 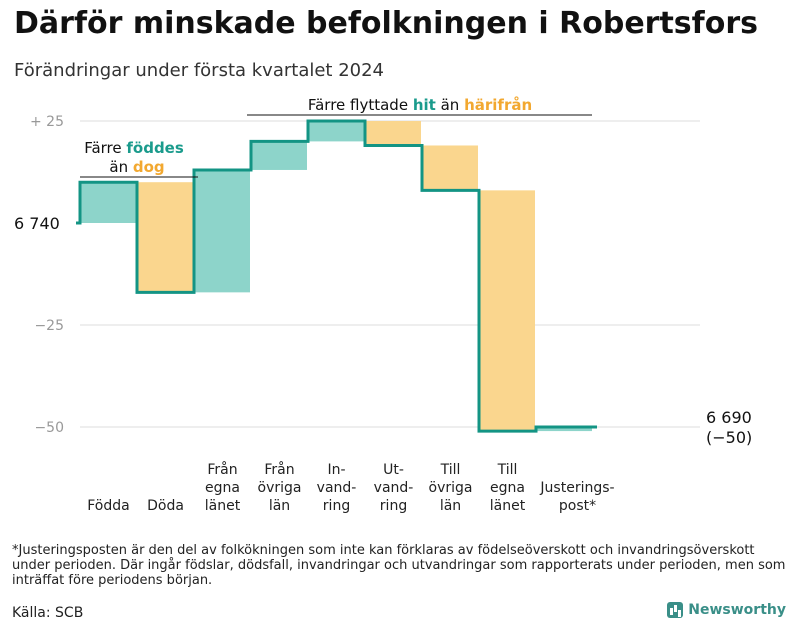 What do you see at coordinates (729, 417) in the screenshot?
I see `end-value-label: 6 690` at bounding box center [729, 417].